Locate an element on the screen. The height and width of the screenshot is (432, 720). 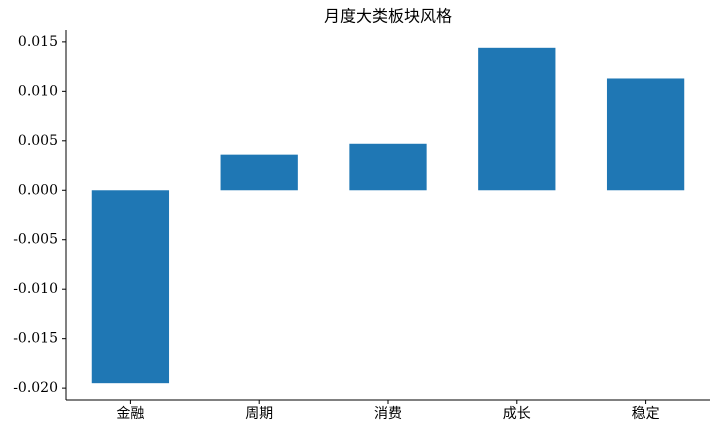
x-tick-label: 稳定 is located at coordinates (646, 414).